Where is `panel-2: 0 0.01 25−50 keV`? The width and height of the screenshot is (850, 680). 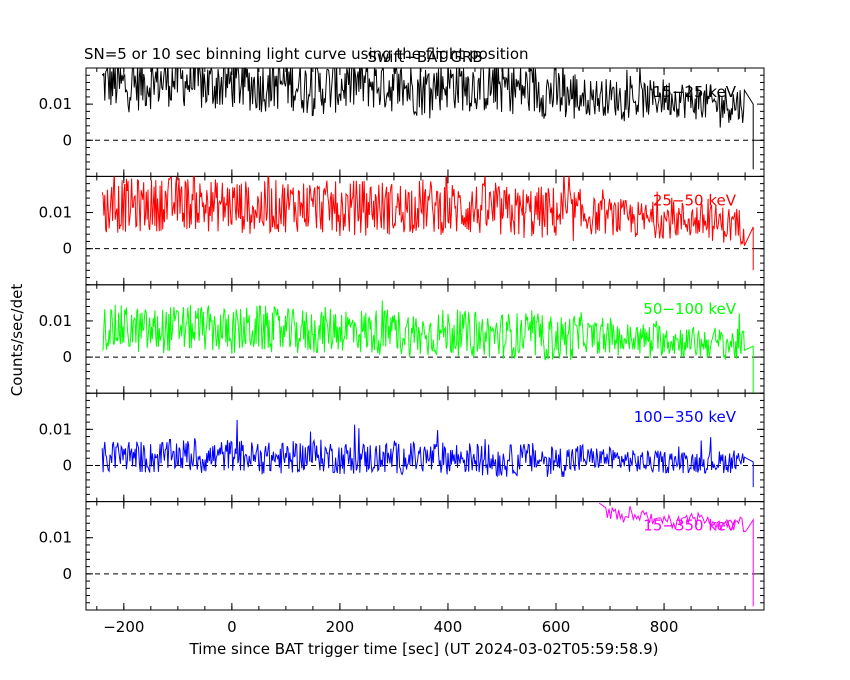
panel-2: 0 0.01 25−50 keV is located at coordinates (402, 230).